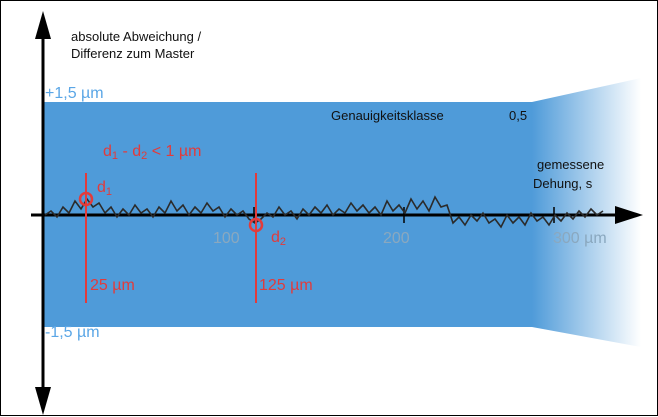 This screenshot has width=658, height=417. I want to click on marker-label-d2: d2, so click(278, 240).